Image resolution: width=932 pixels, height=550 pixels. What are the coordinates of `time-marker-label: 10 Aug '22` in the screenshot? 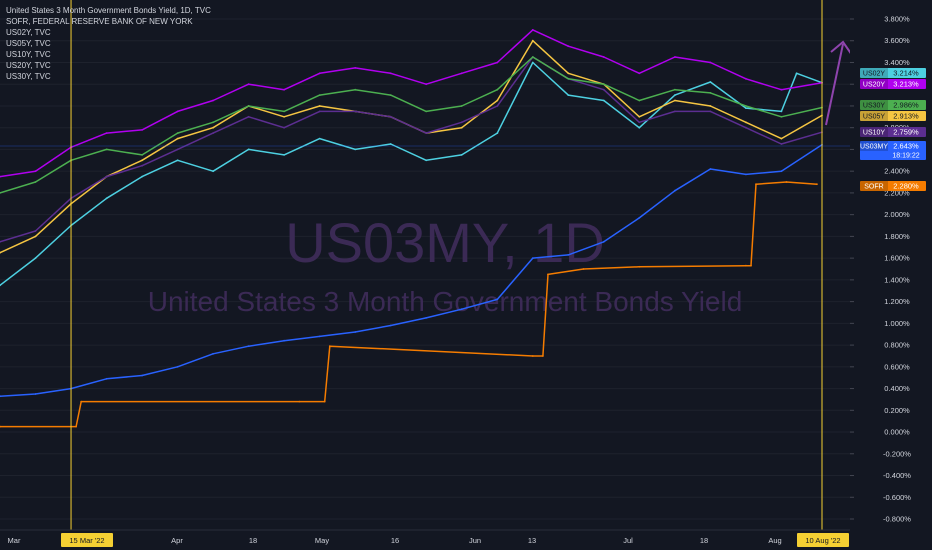 It's located at (822, 540).